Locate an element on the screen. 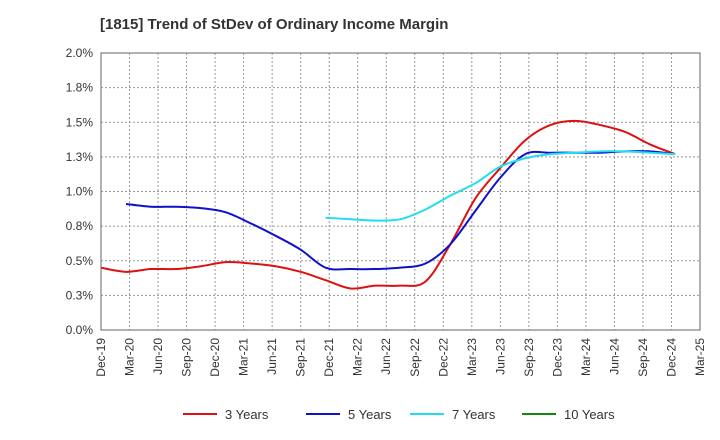 This screenshot has height=440, width=720. legend-item: 7 Years is located at coordinates (453, 414).